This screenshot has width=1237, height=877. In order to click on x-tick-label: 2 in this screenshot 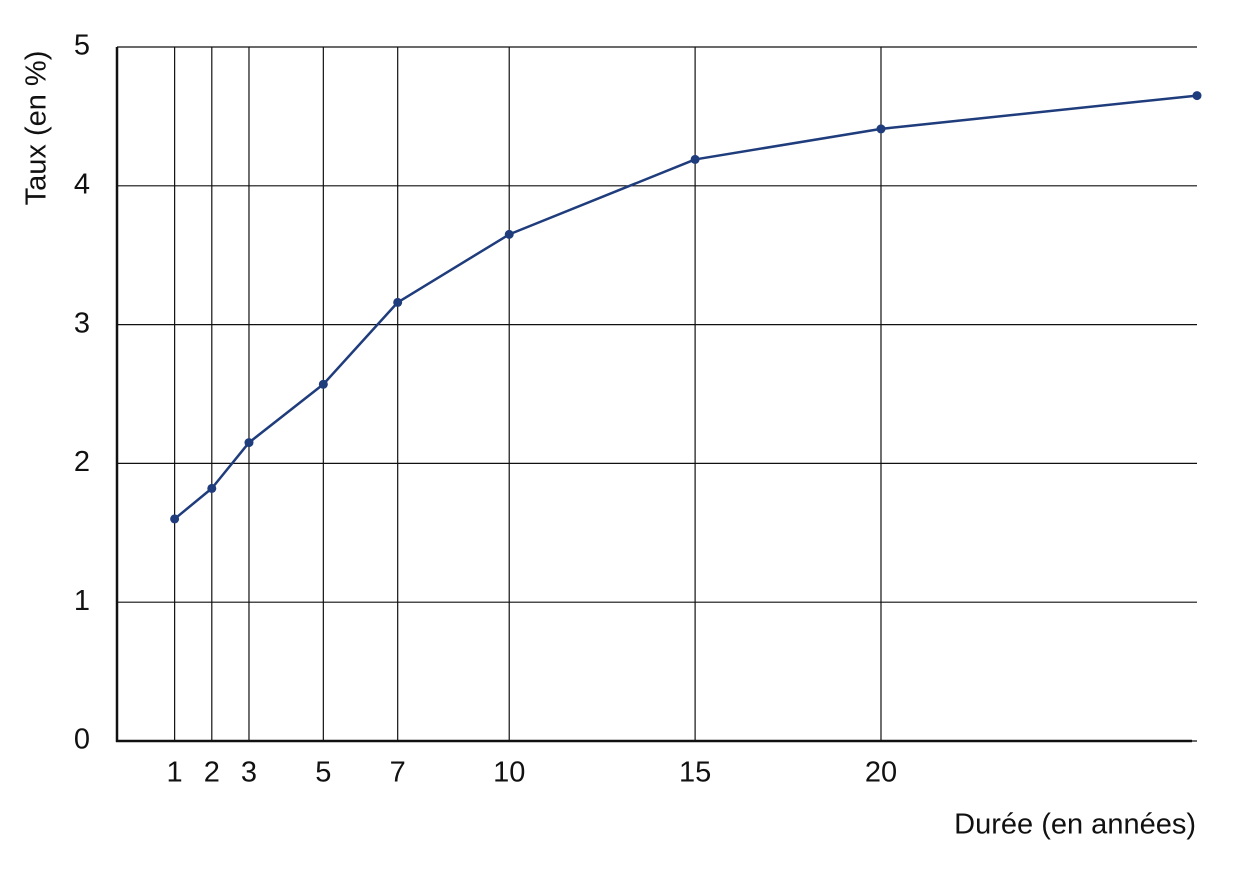, I will do `click(212, 773)`.